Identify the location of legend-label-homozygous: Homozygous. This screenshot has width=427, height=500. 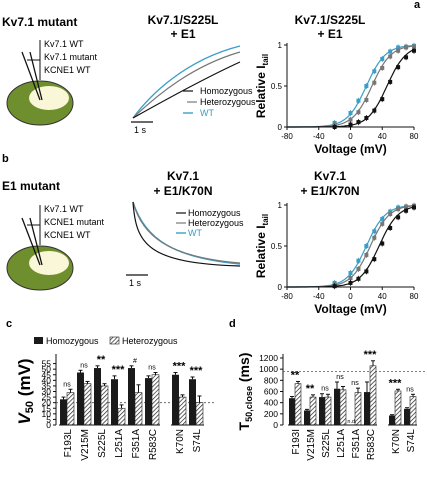
(72, 341).